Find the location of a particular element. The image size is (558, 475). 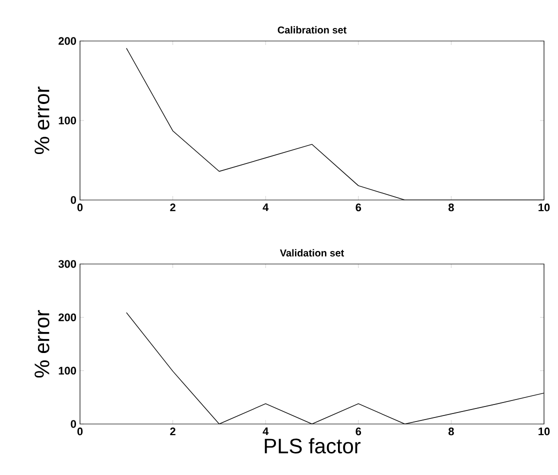

y-tick-label: 300 is located at coordinates (67, 264).